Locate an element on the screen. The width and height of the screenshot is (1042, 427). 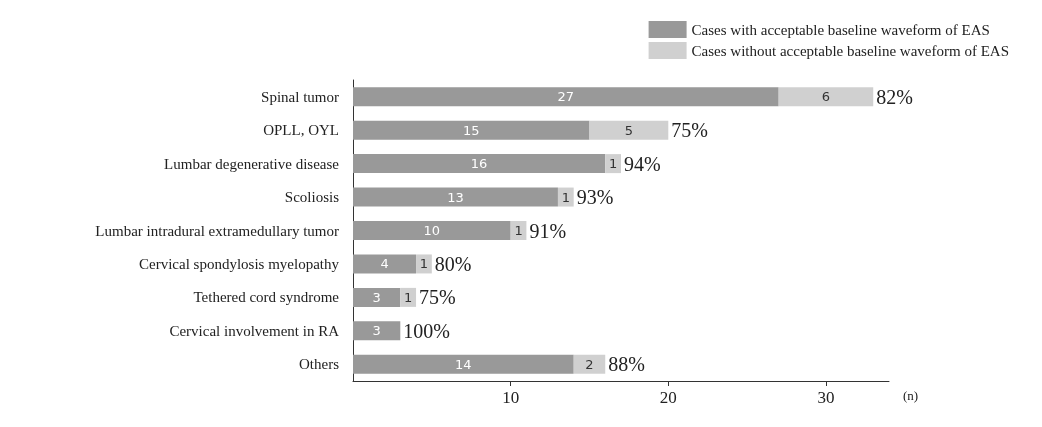
annotation: 80% is located at coordinates (453, 263).